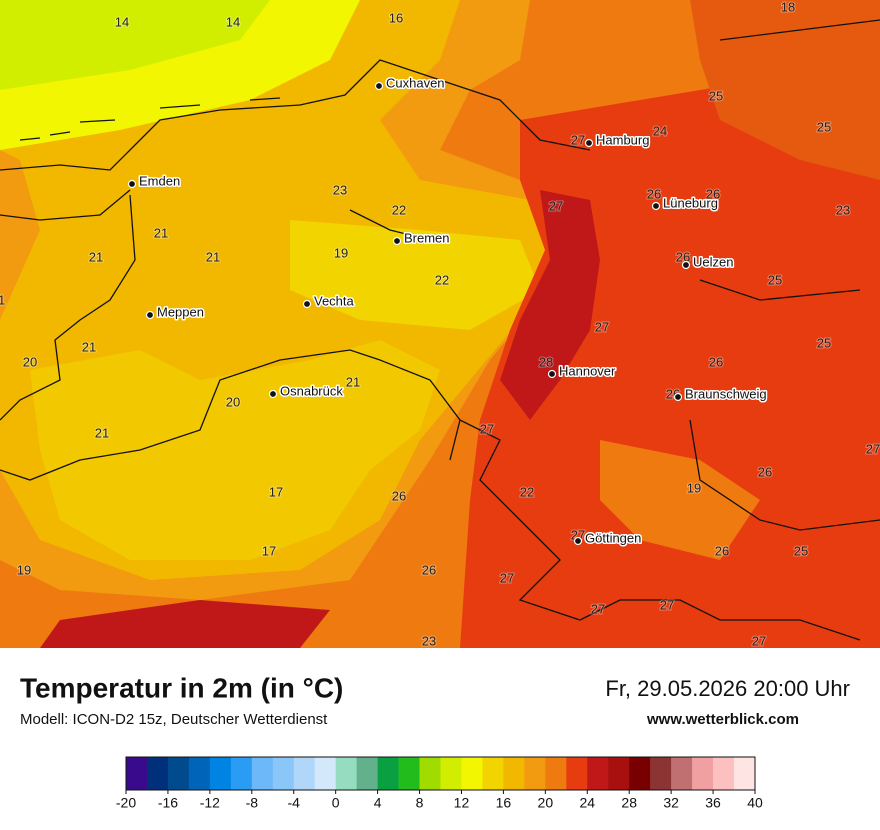 This screenshot has height=830, width=880. I want to click on colorbar-tick-label: 0, so click(336, 803).